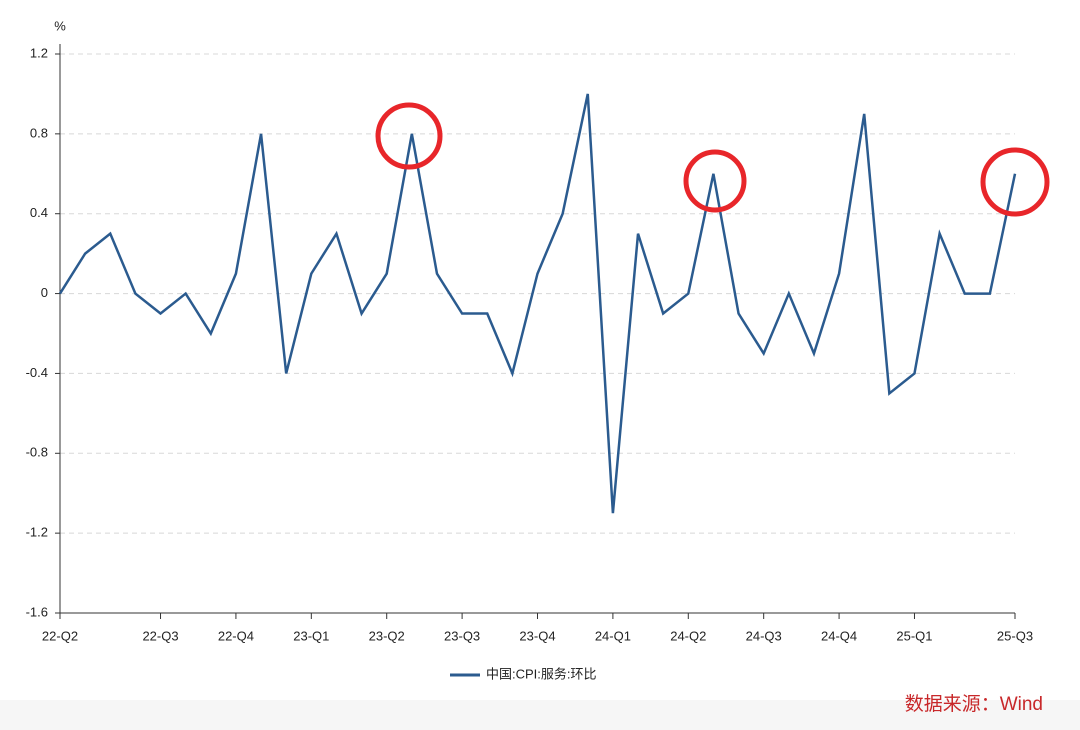  What do you see at coordinates (39, 212) in the screenshot?
I see `y-tick-label: 0.4` at bounding box center [39, 212].